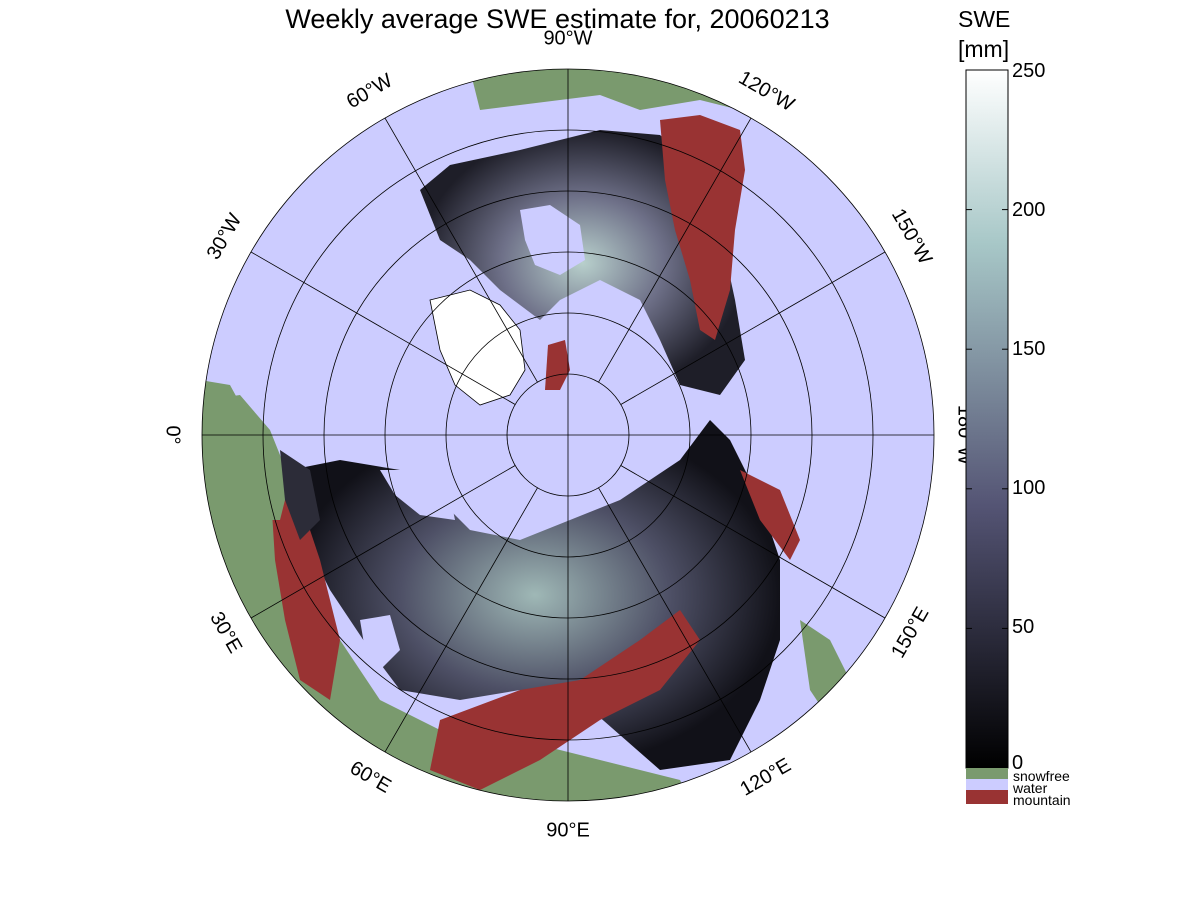  Describe the element at coordinates (568, 830) in the screenshot. I see `meridian-label: 90°E` at that location.